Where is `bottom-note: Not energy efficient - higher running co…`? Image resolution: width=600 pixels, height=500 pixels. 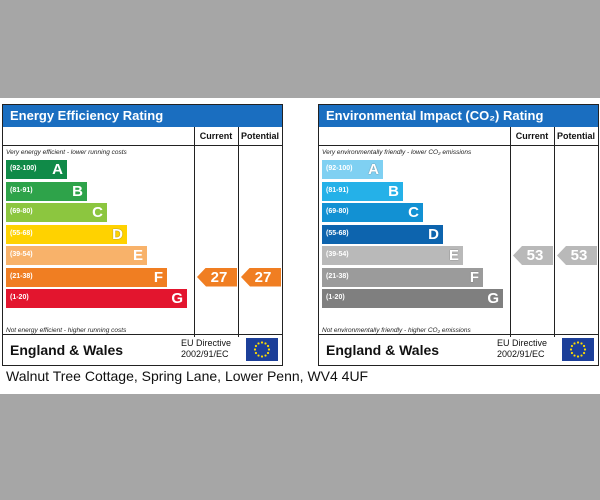 bottom-note: Not energy efficient - higher running co… is located at coordinates (66, 330).